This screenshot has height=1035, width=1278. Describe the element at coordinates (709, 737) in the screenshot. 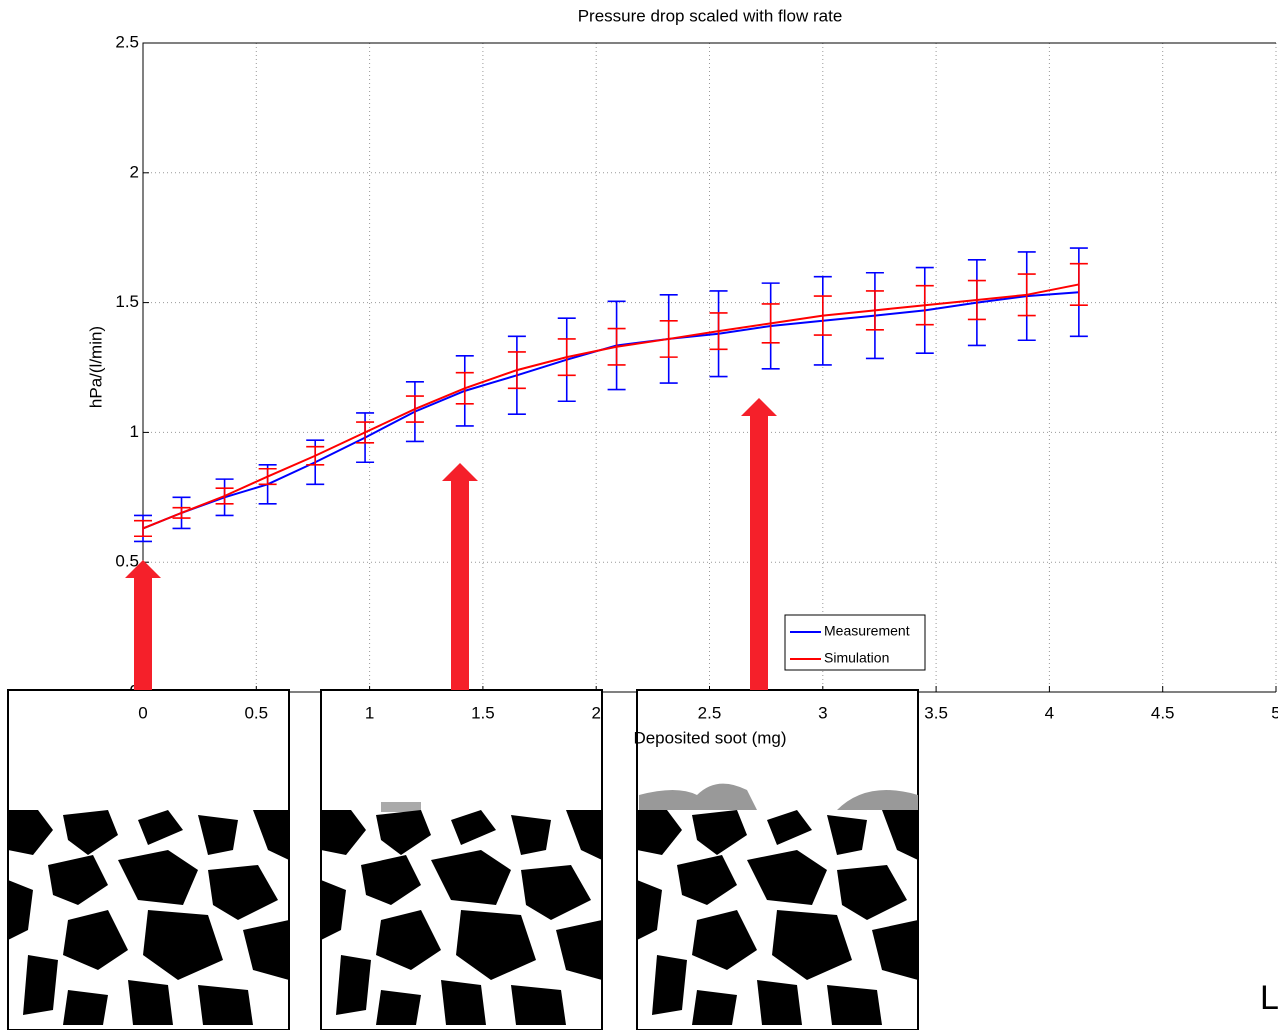

I see `x-axis-label: Deposited soot (mg)` at that location.